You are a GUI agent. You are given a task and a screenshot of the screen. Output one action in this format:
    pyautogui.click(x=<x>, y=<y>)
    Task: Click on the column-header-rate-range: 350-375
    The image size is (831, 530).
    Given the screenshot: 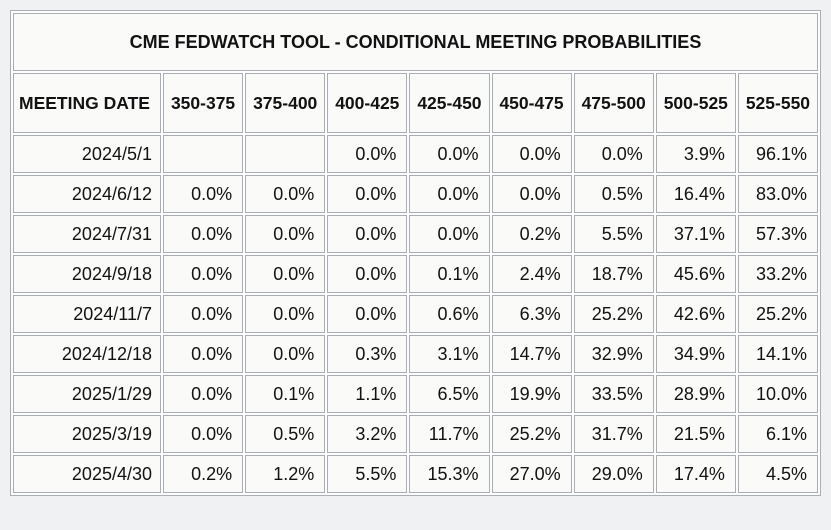 What is the action you would take?
    pyautogui.click(x=203, y=103)
    